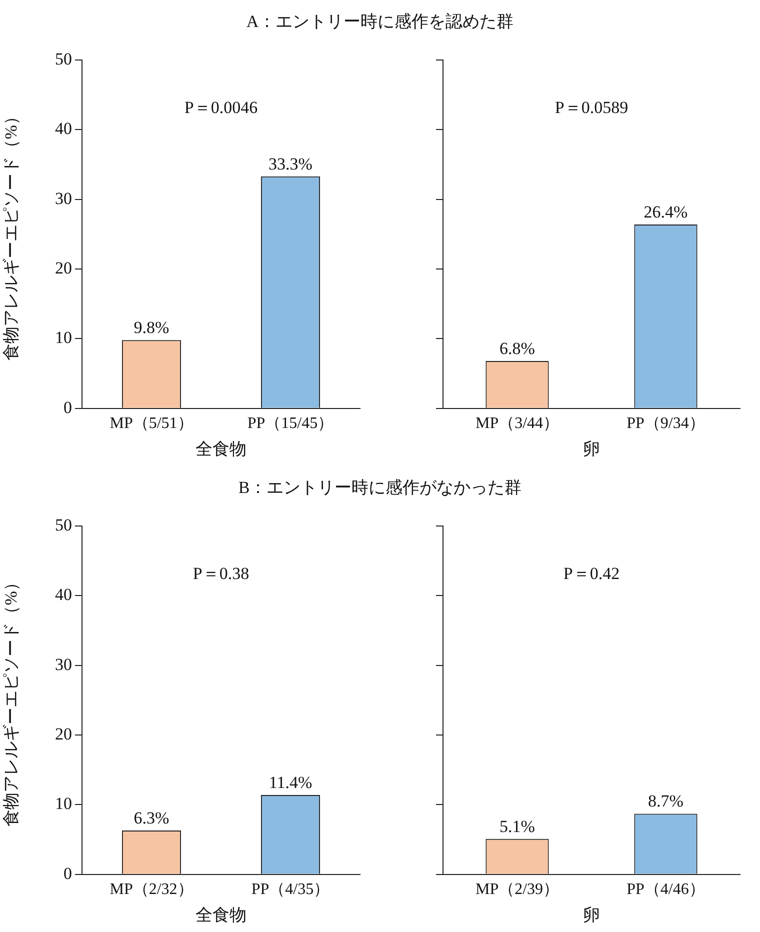 The width and height of the screenshot is (760, 932). Describe the element at coordinates (666, 212) in the screenshot. I see `data-label: 26.4%` at that location.